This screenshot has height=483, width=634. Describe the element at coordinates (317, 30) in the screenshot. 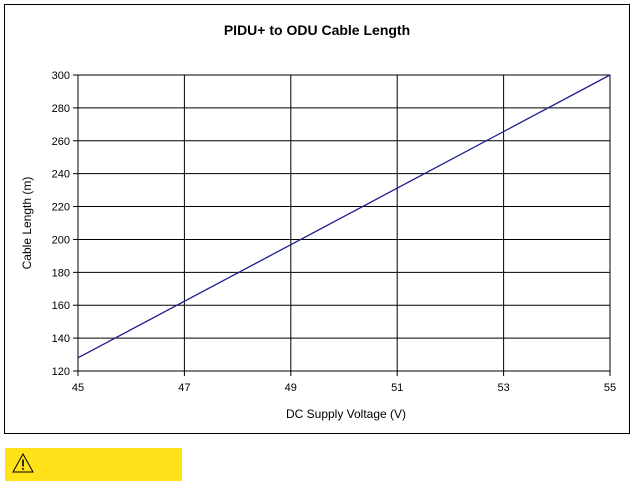

I see `chart-title: PIDU+ to ODU Cable Length` at that location.